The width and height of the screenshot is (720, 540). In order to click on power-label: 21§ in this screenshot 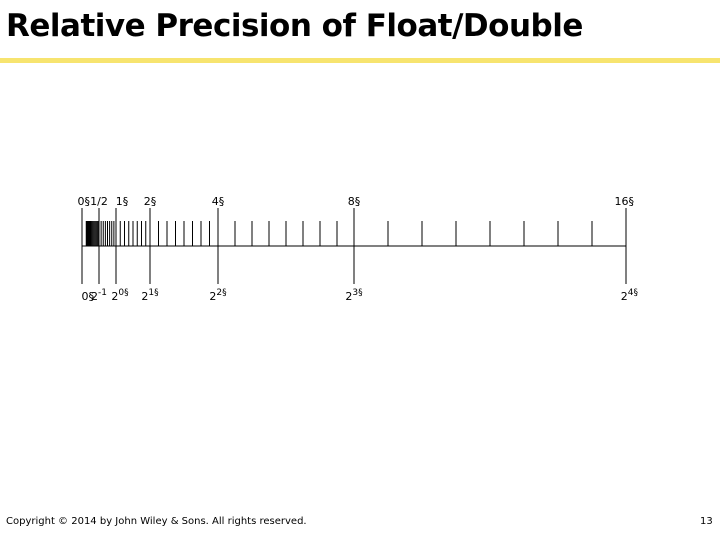, I will do `click(150, 295)`.